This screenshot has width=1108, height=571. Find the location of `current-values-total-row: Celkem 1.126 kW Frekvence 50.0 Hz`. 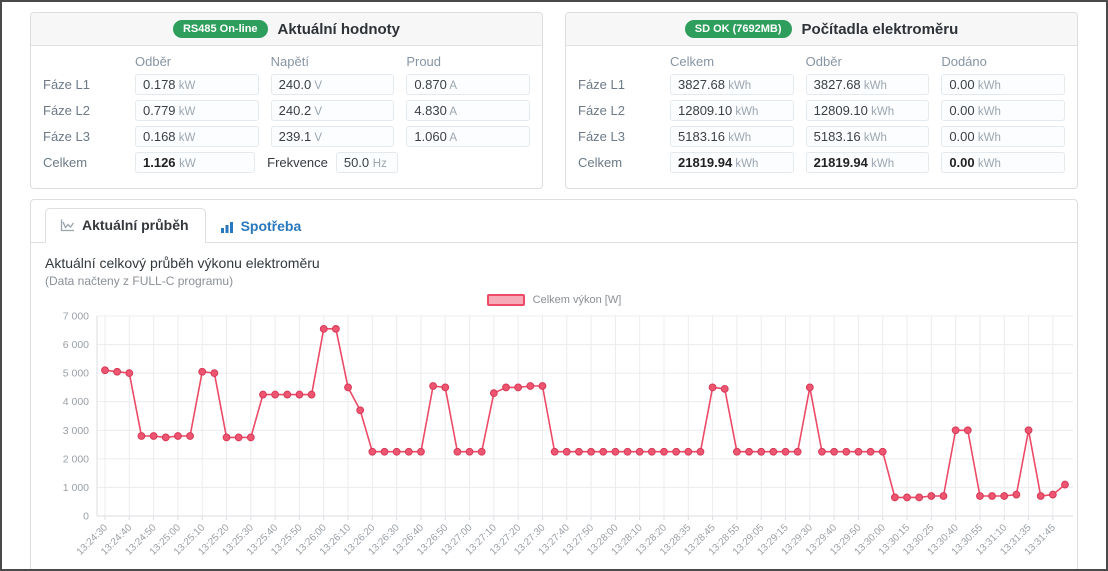

current-values-total-row: Celkem 1.126 kW Frekvence 50.0 Hz is located at coordinates (286, 162).